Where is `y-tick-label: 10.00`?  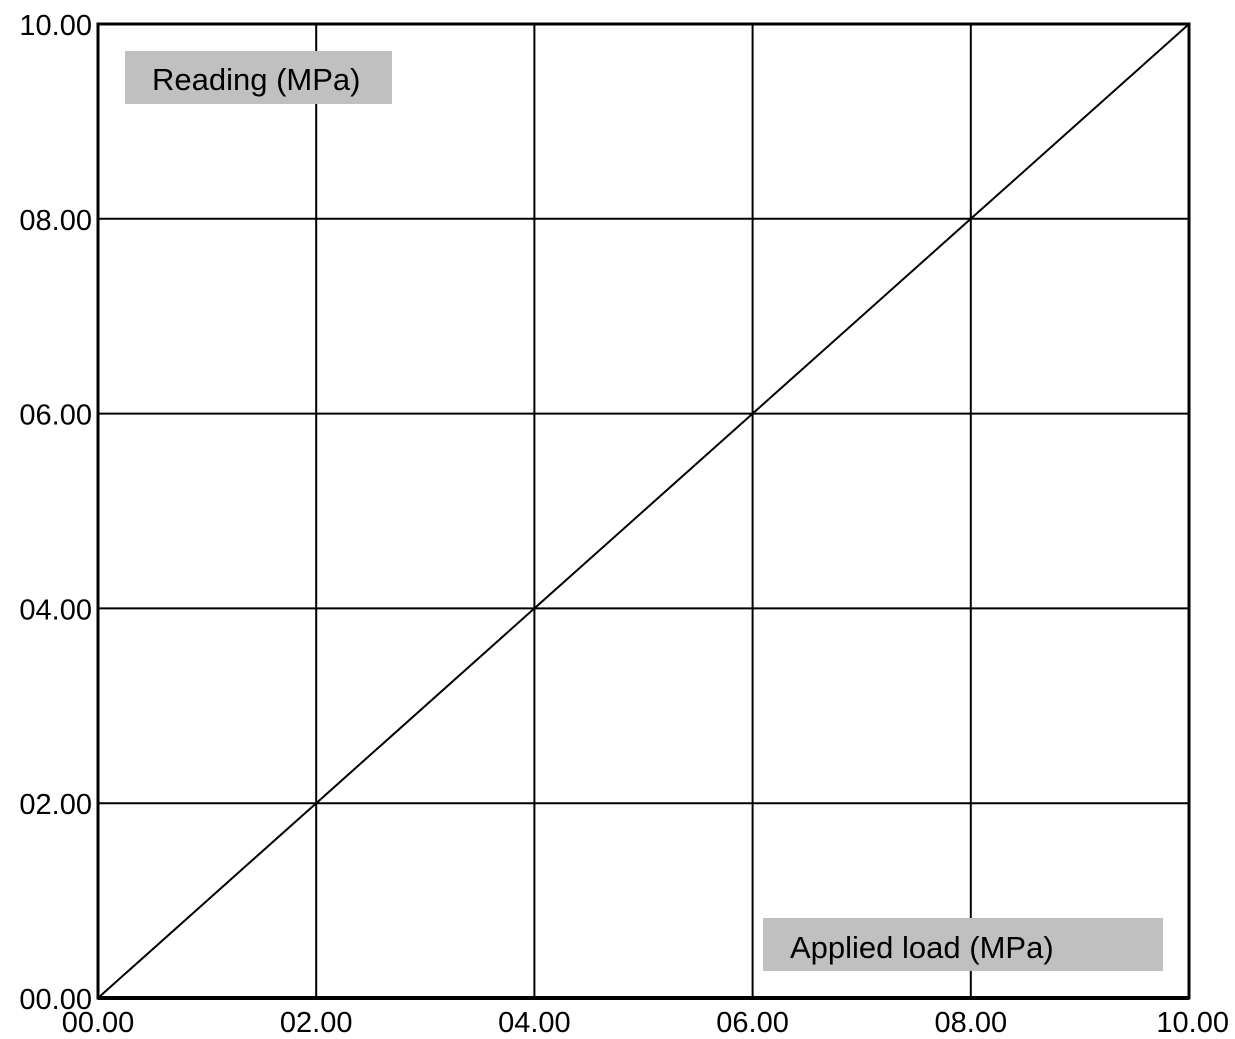
y-tick-label: 10.00 is located at coordinates (55, 26).